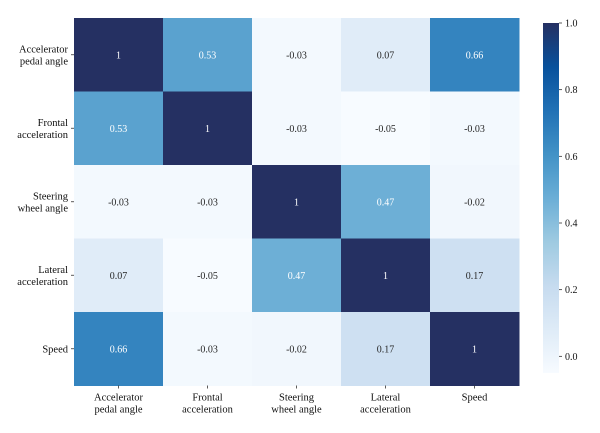 The height and width of the screenshot is (433, 600). I want to click on heatmap-cell-label-r4-c1: -0.03, so click(207, 349).